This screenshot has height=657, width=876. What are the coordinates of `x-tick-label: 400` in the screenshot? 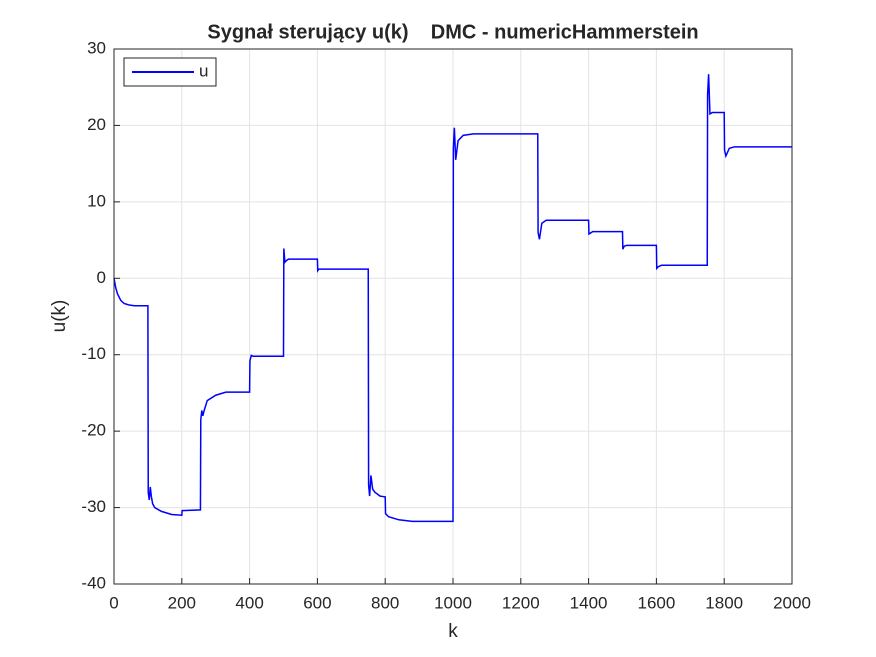 It's located at (249, 602).